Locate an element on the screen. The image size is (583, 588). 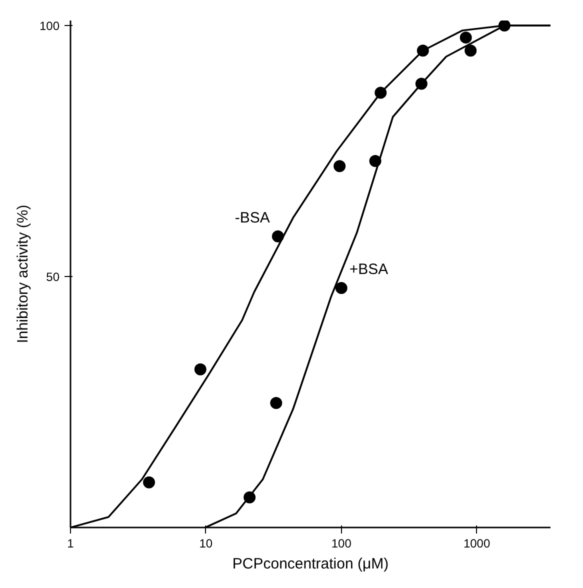
x-tick-label: 10 is located at coordinates (206, 543).